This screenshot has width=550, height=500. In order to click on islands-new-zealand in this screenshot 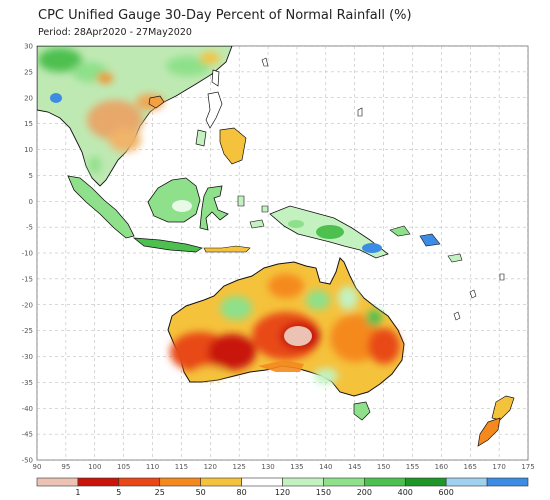, I will do `click(496, 421)`.